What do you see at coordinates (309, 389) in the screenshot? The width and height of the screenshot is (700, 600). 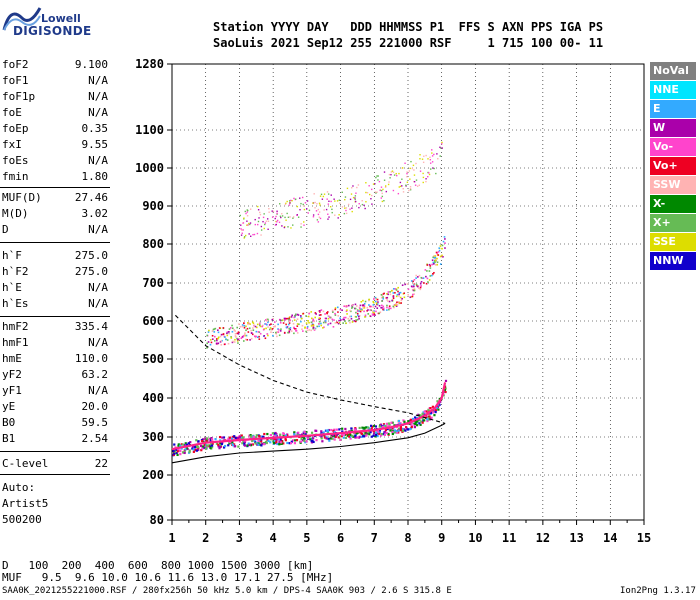 I see `trace-layer` at bounding box center [309, 389].